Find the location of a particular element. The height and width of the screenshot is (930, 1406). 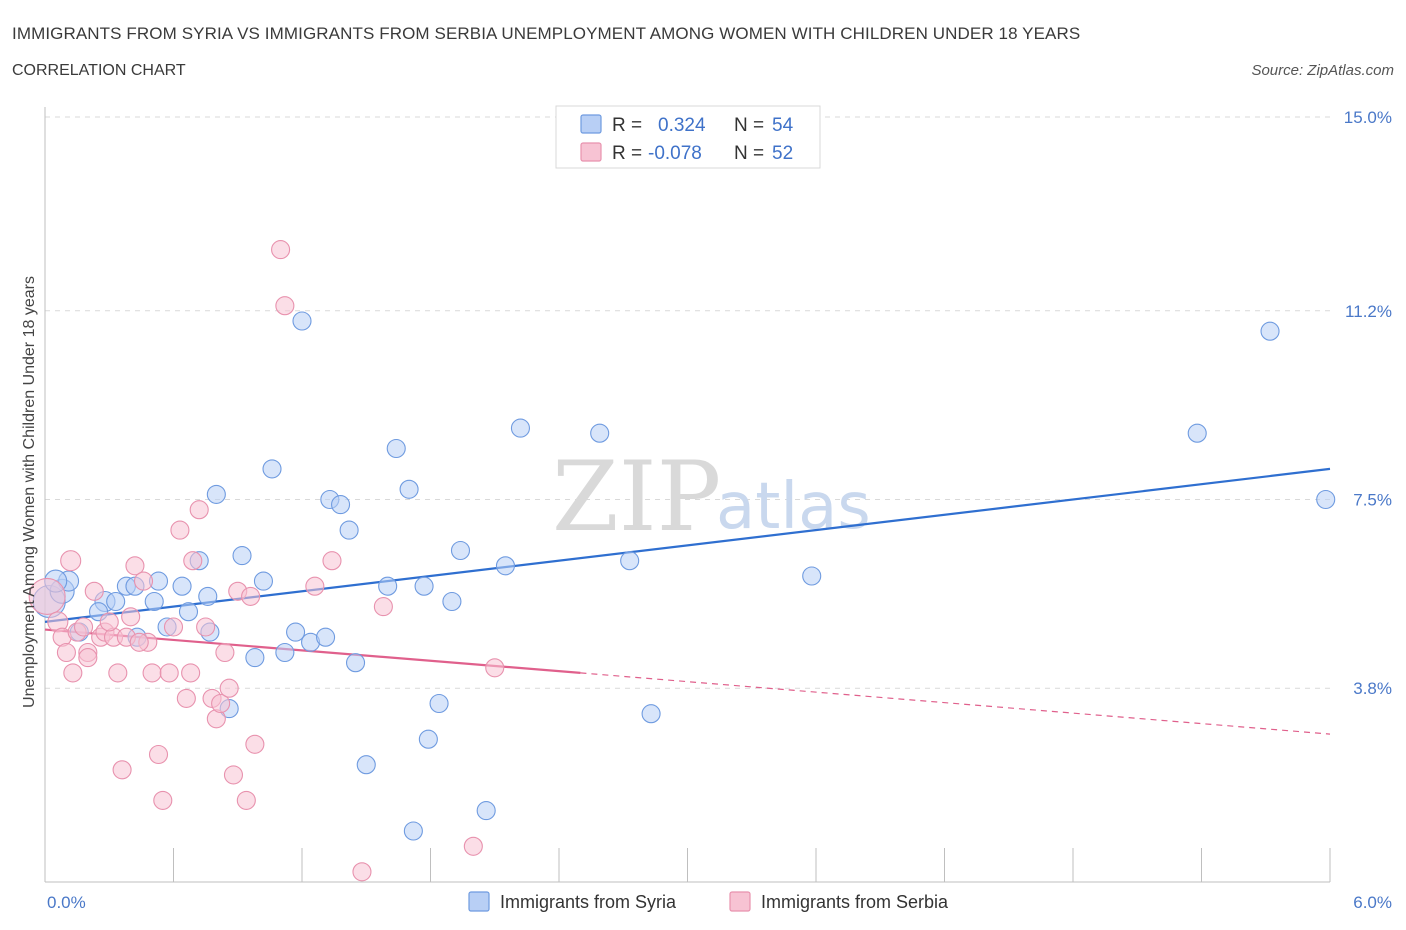

watermark-zip: ZIP is located at coordinates (636, 497).